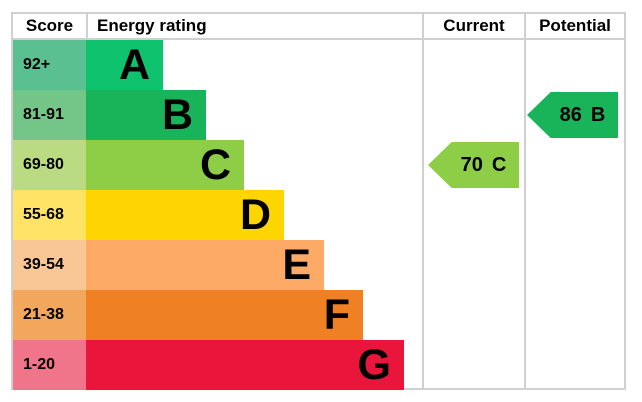 Image resolution: width=642 pixels, height=402 pixels. I want to click on band-row-c: 69-80 C, so click(318, 165).